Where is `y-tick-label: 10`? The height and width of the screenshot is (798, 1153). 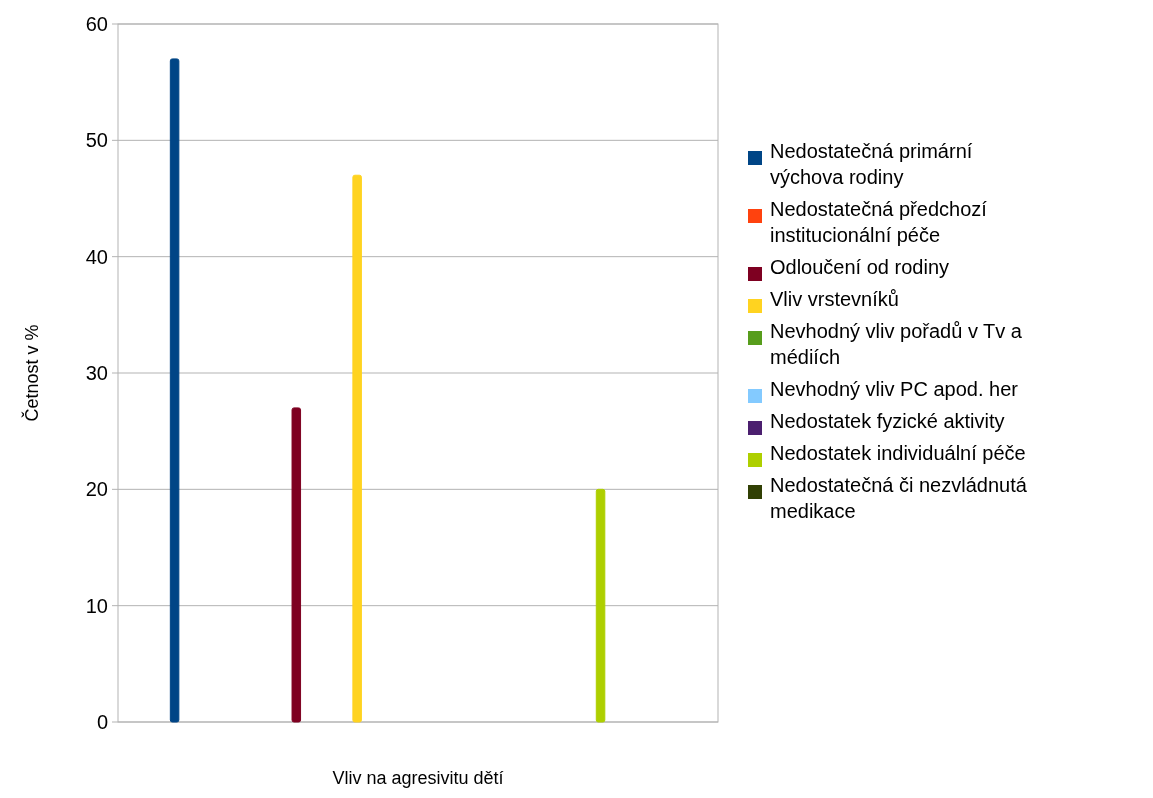
y-tick-label: 10 is located at coordinates (96, 605).